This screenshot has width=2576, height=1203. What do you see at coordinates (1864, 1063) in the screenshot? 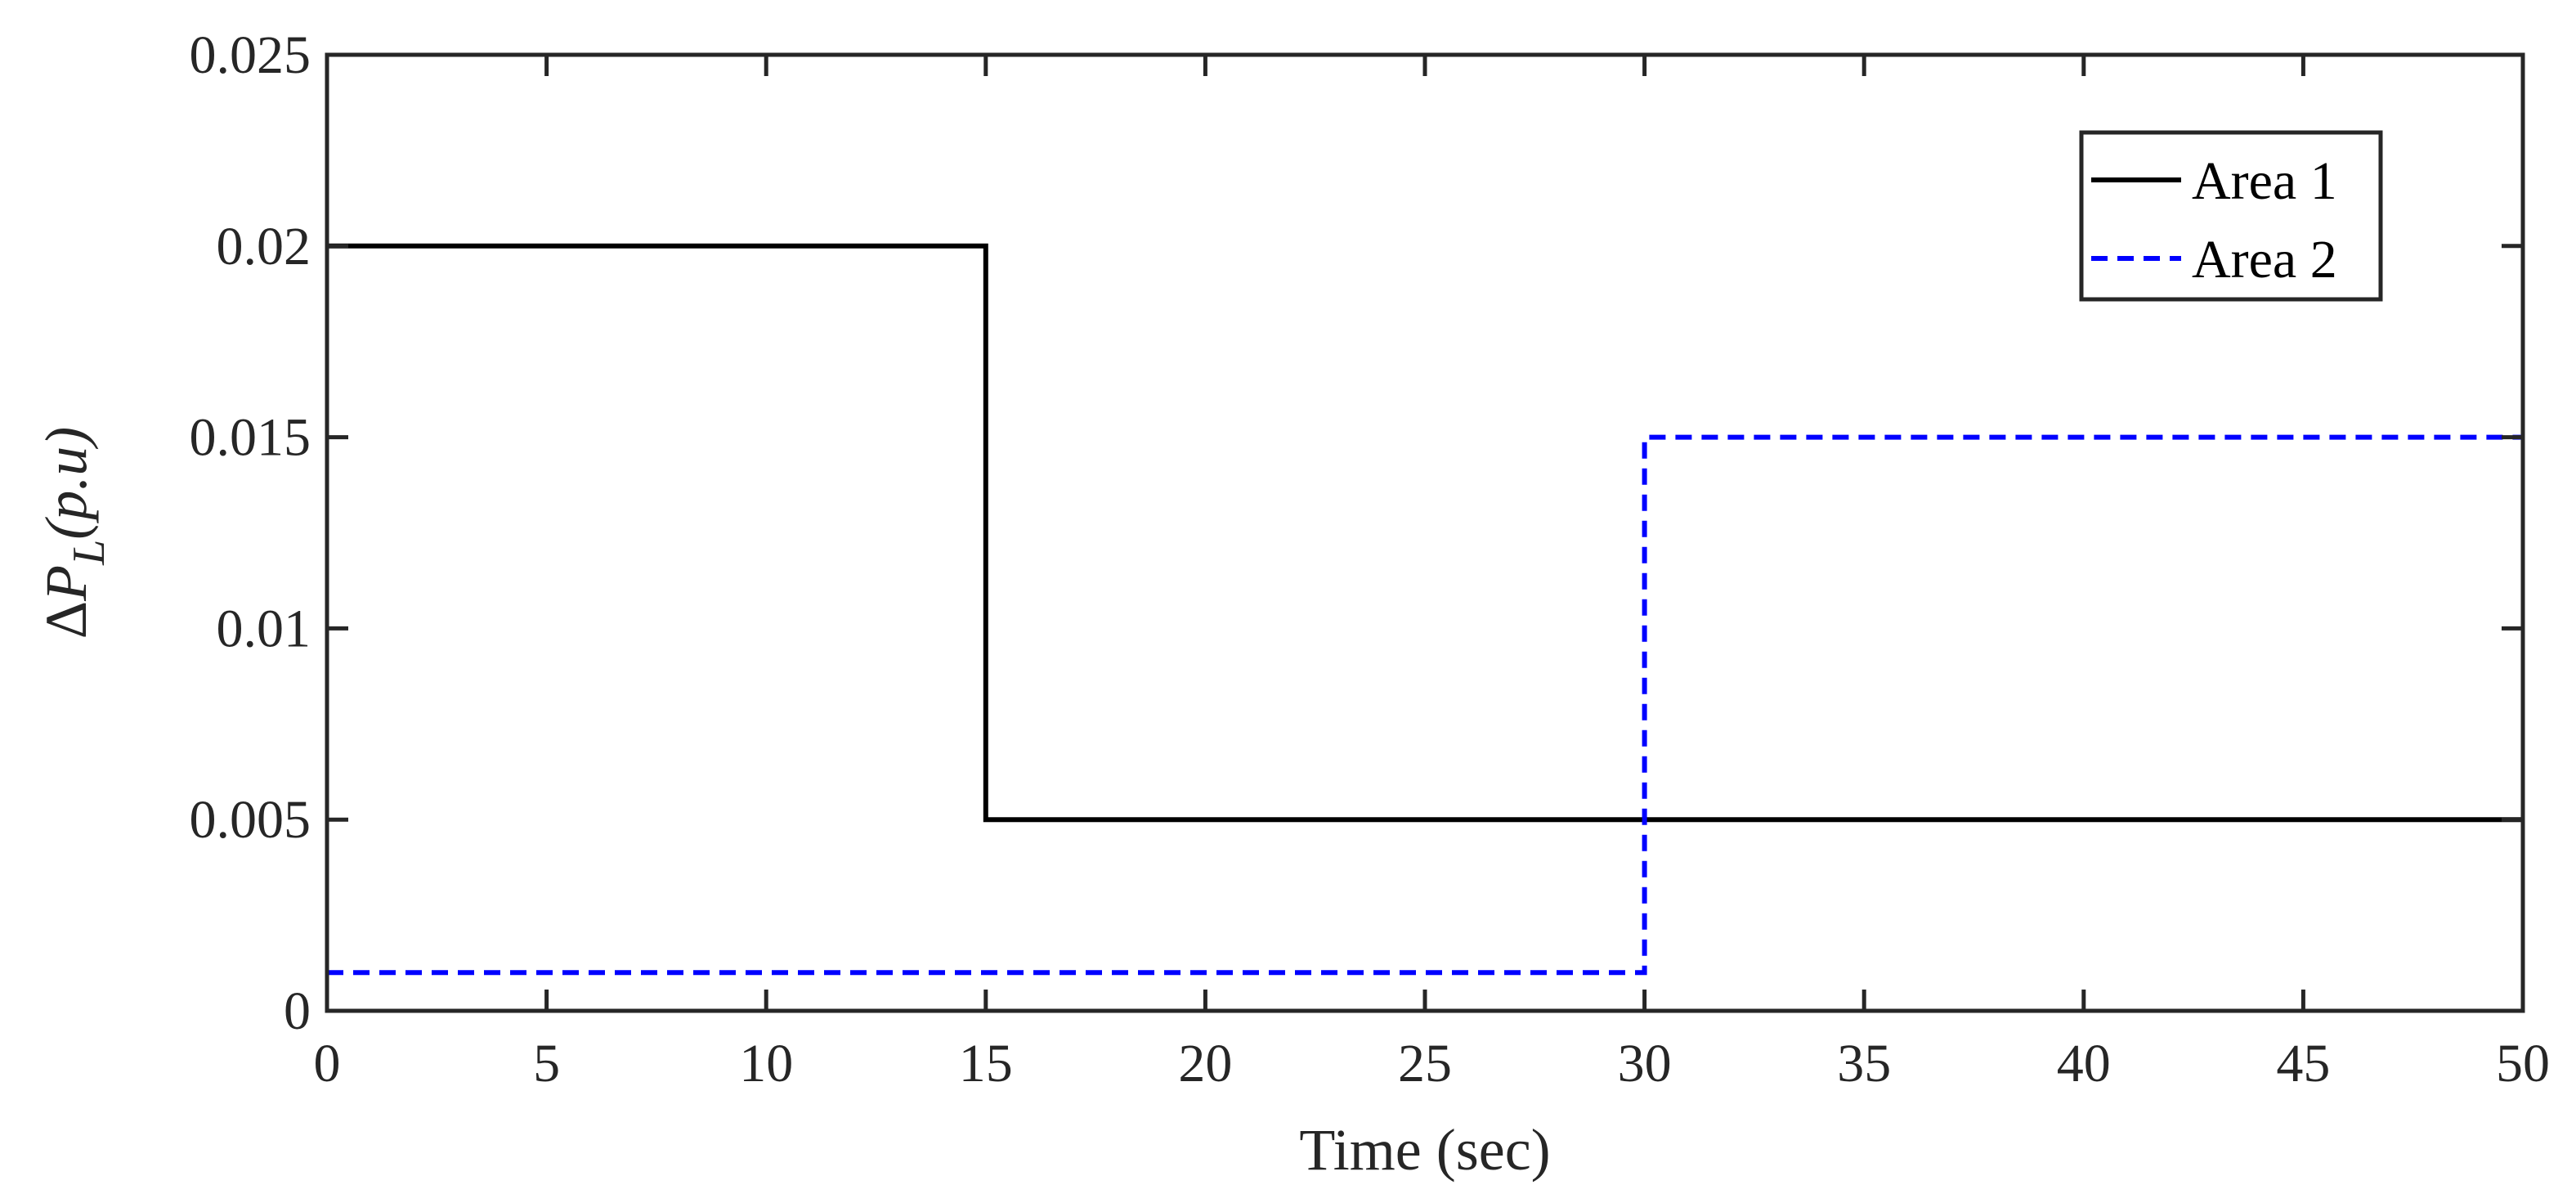
I see `x-tick-label: 35` at bounding box center [1864, 1063].